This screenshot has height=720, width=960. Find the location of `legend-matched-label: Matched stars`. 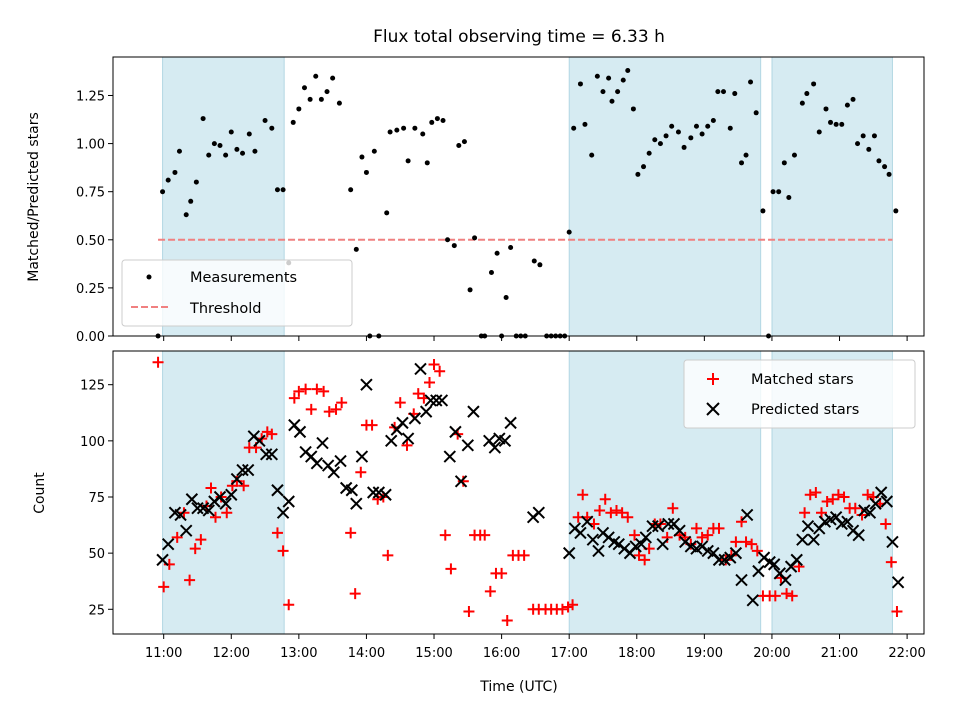

legend-matched-label: Matched stars is located at coordinates (802, 380).